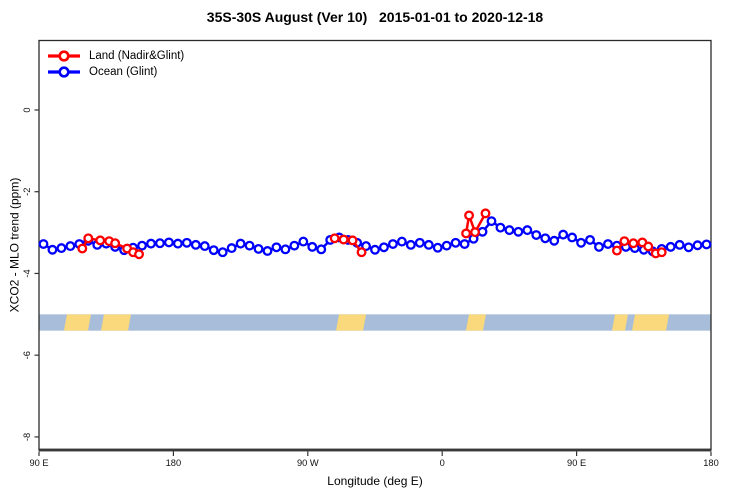 Image resolution: width=750 pixels, height=500 pixels. I want to click on land-series-legend-glyph, so click(64, 56).